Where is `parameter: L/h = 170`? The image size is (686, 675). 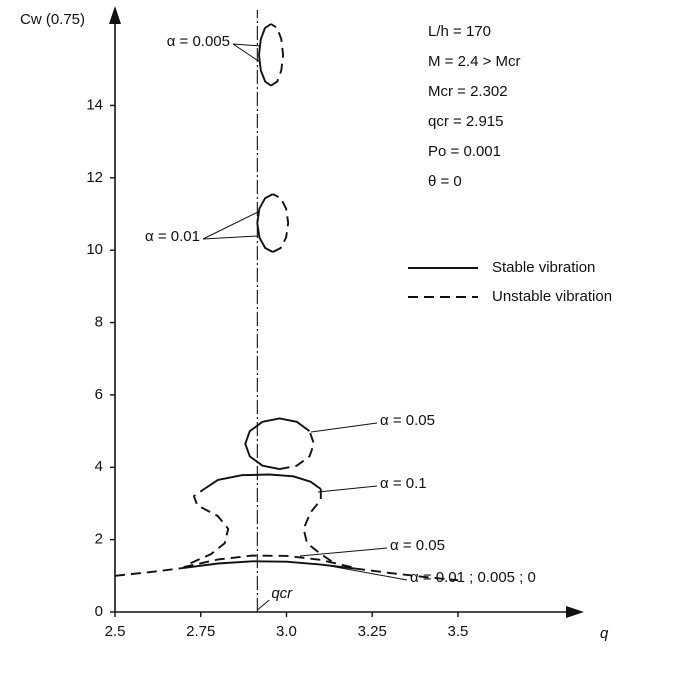
parameter: L/h = 170 is located at coordinates (459, 31).